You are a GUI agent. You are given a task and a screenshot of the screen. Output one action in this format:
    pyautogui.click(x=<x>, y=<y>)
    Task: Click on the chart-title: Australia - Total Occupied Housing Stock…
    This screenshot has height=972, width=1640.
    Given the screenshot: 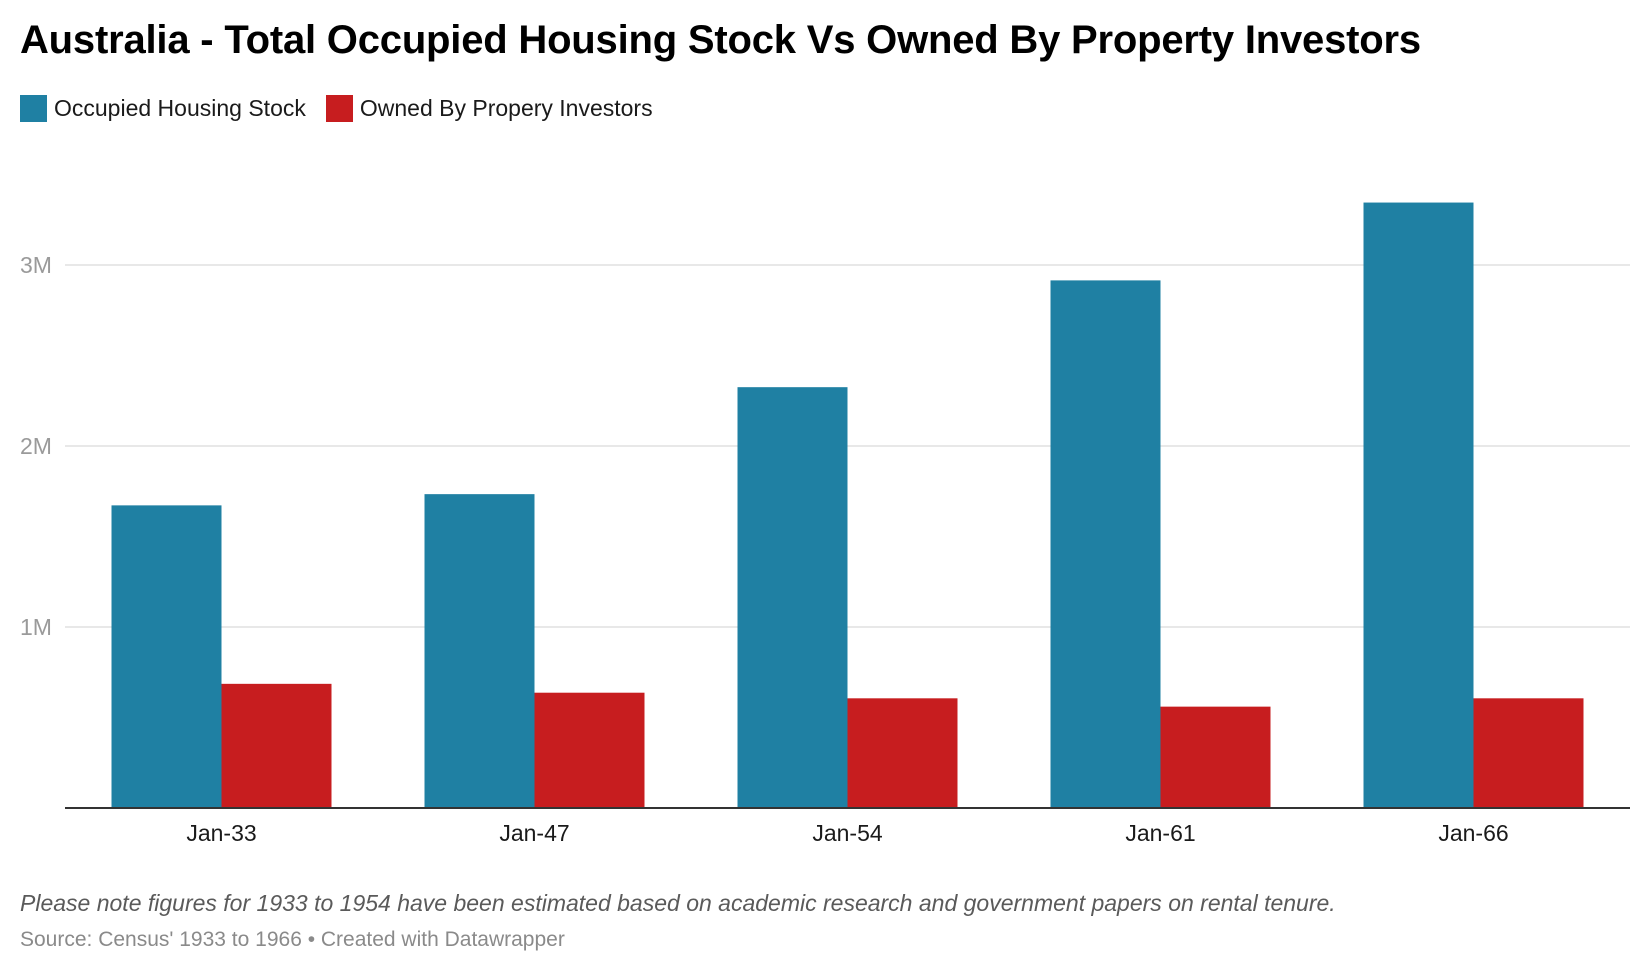 What is the action you would take?
    pyautogui.click(x=720, y=40)
    